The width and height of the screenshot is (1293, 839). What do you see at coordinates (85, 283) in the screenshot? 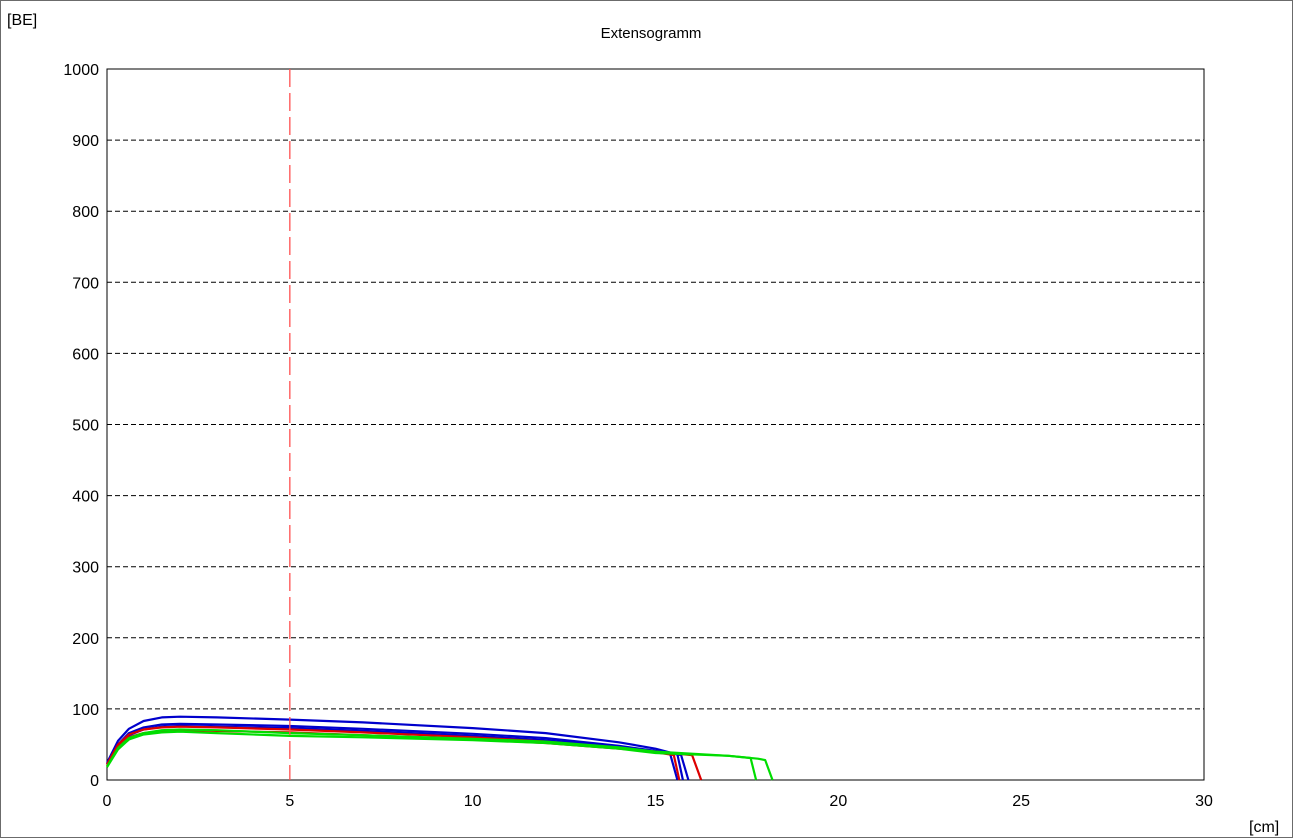
I see `y-tick-label: 700` at bounding box center [85, 283].